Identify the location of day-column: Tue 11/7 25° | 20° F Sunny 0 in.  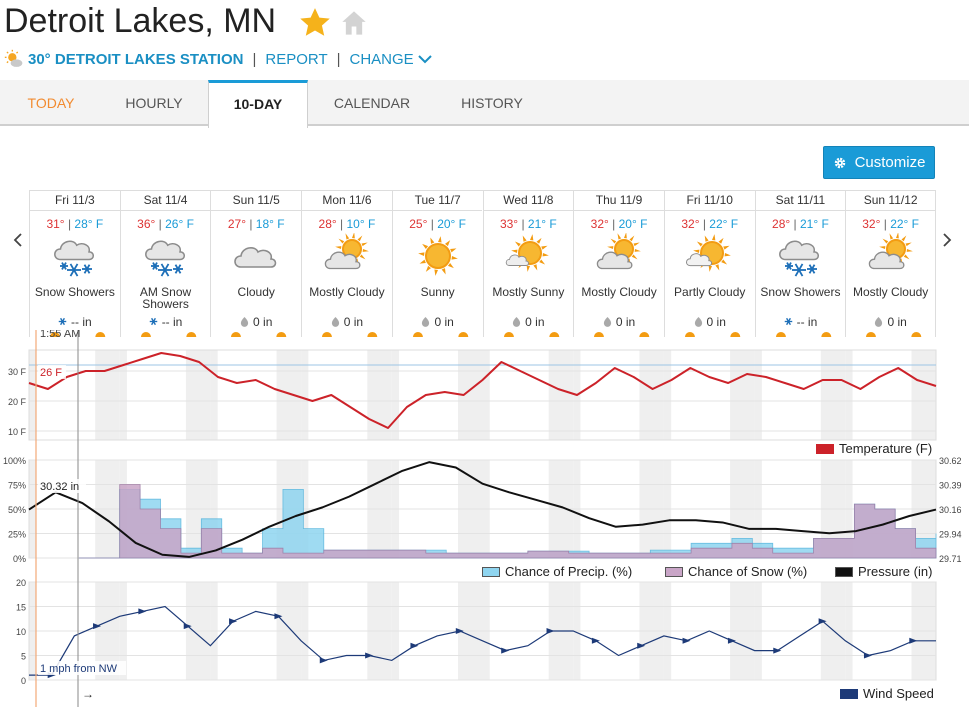
(437, 264).